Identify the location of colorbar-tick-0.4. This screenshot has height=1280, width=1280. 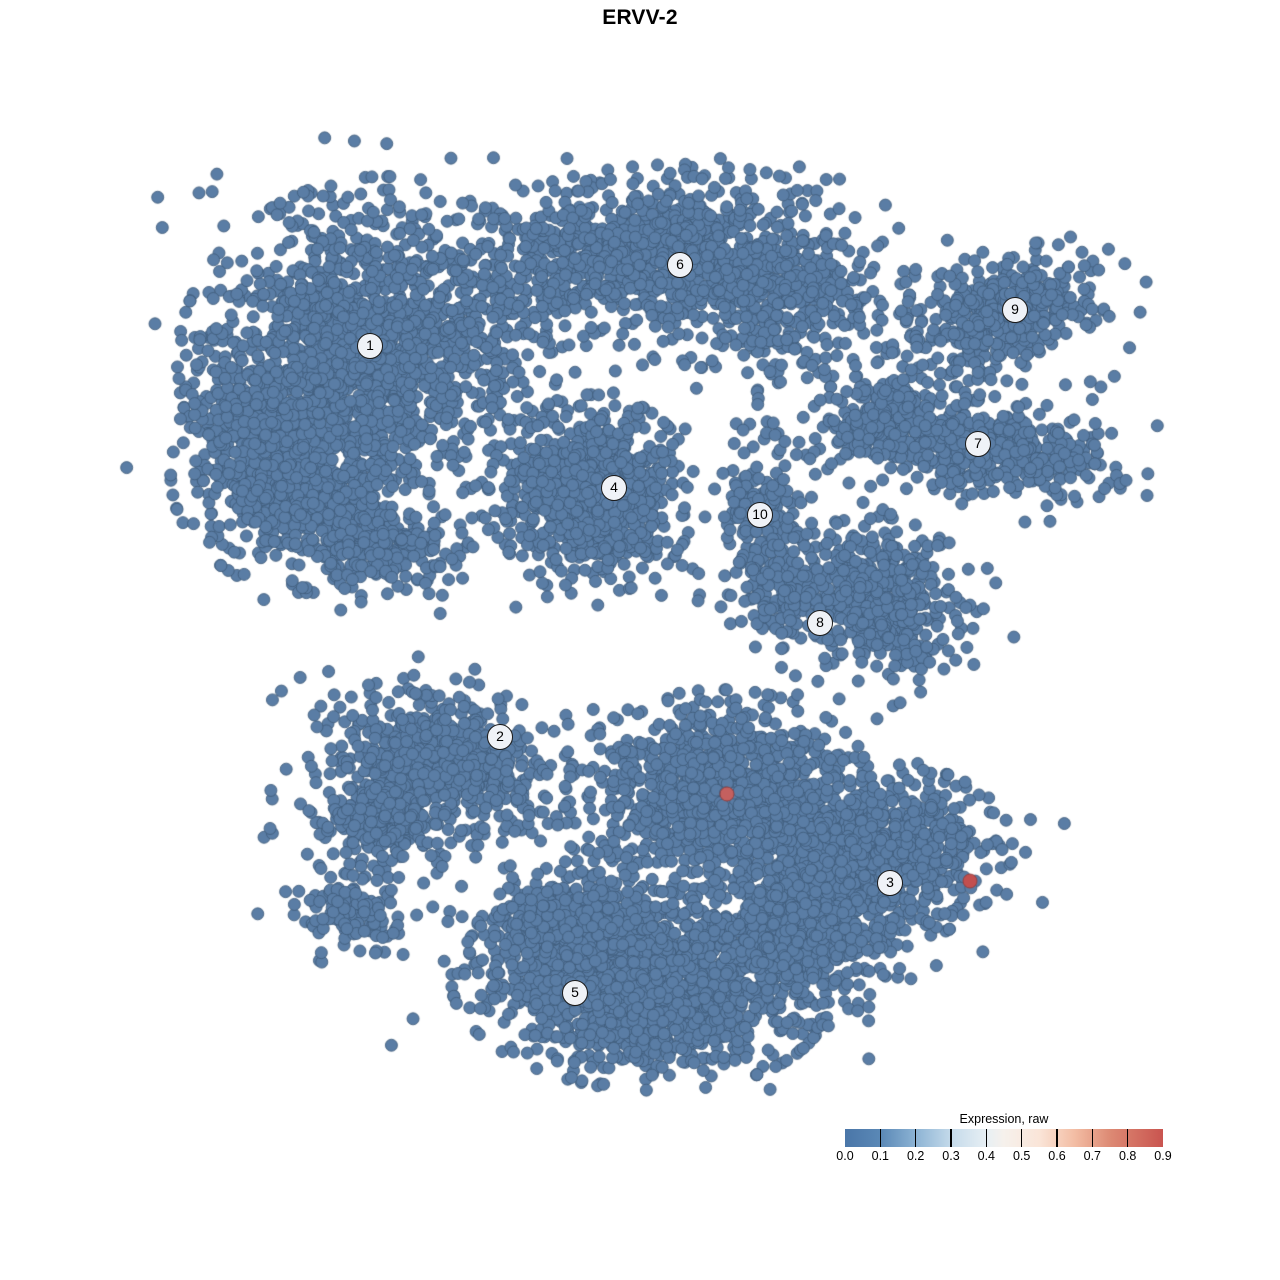
(986, 1138).